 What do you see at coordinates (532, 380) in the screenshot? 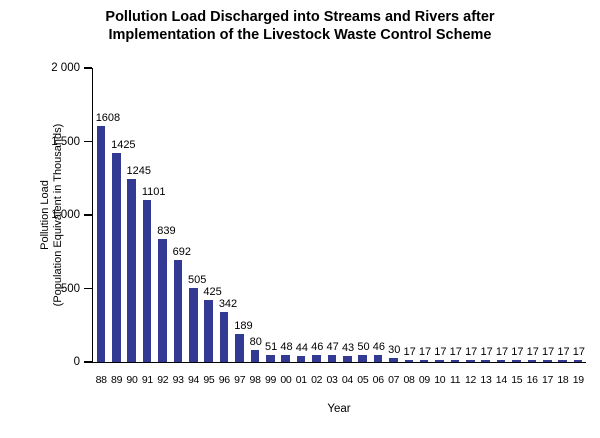
I see `x-tick-label: 16` at bounding box center [532, 380].